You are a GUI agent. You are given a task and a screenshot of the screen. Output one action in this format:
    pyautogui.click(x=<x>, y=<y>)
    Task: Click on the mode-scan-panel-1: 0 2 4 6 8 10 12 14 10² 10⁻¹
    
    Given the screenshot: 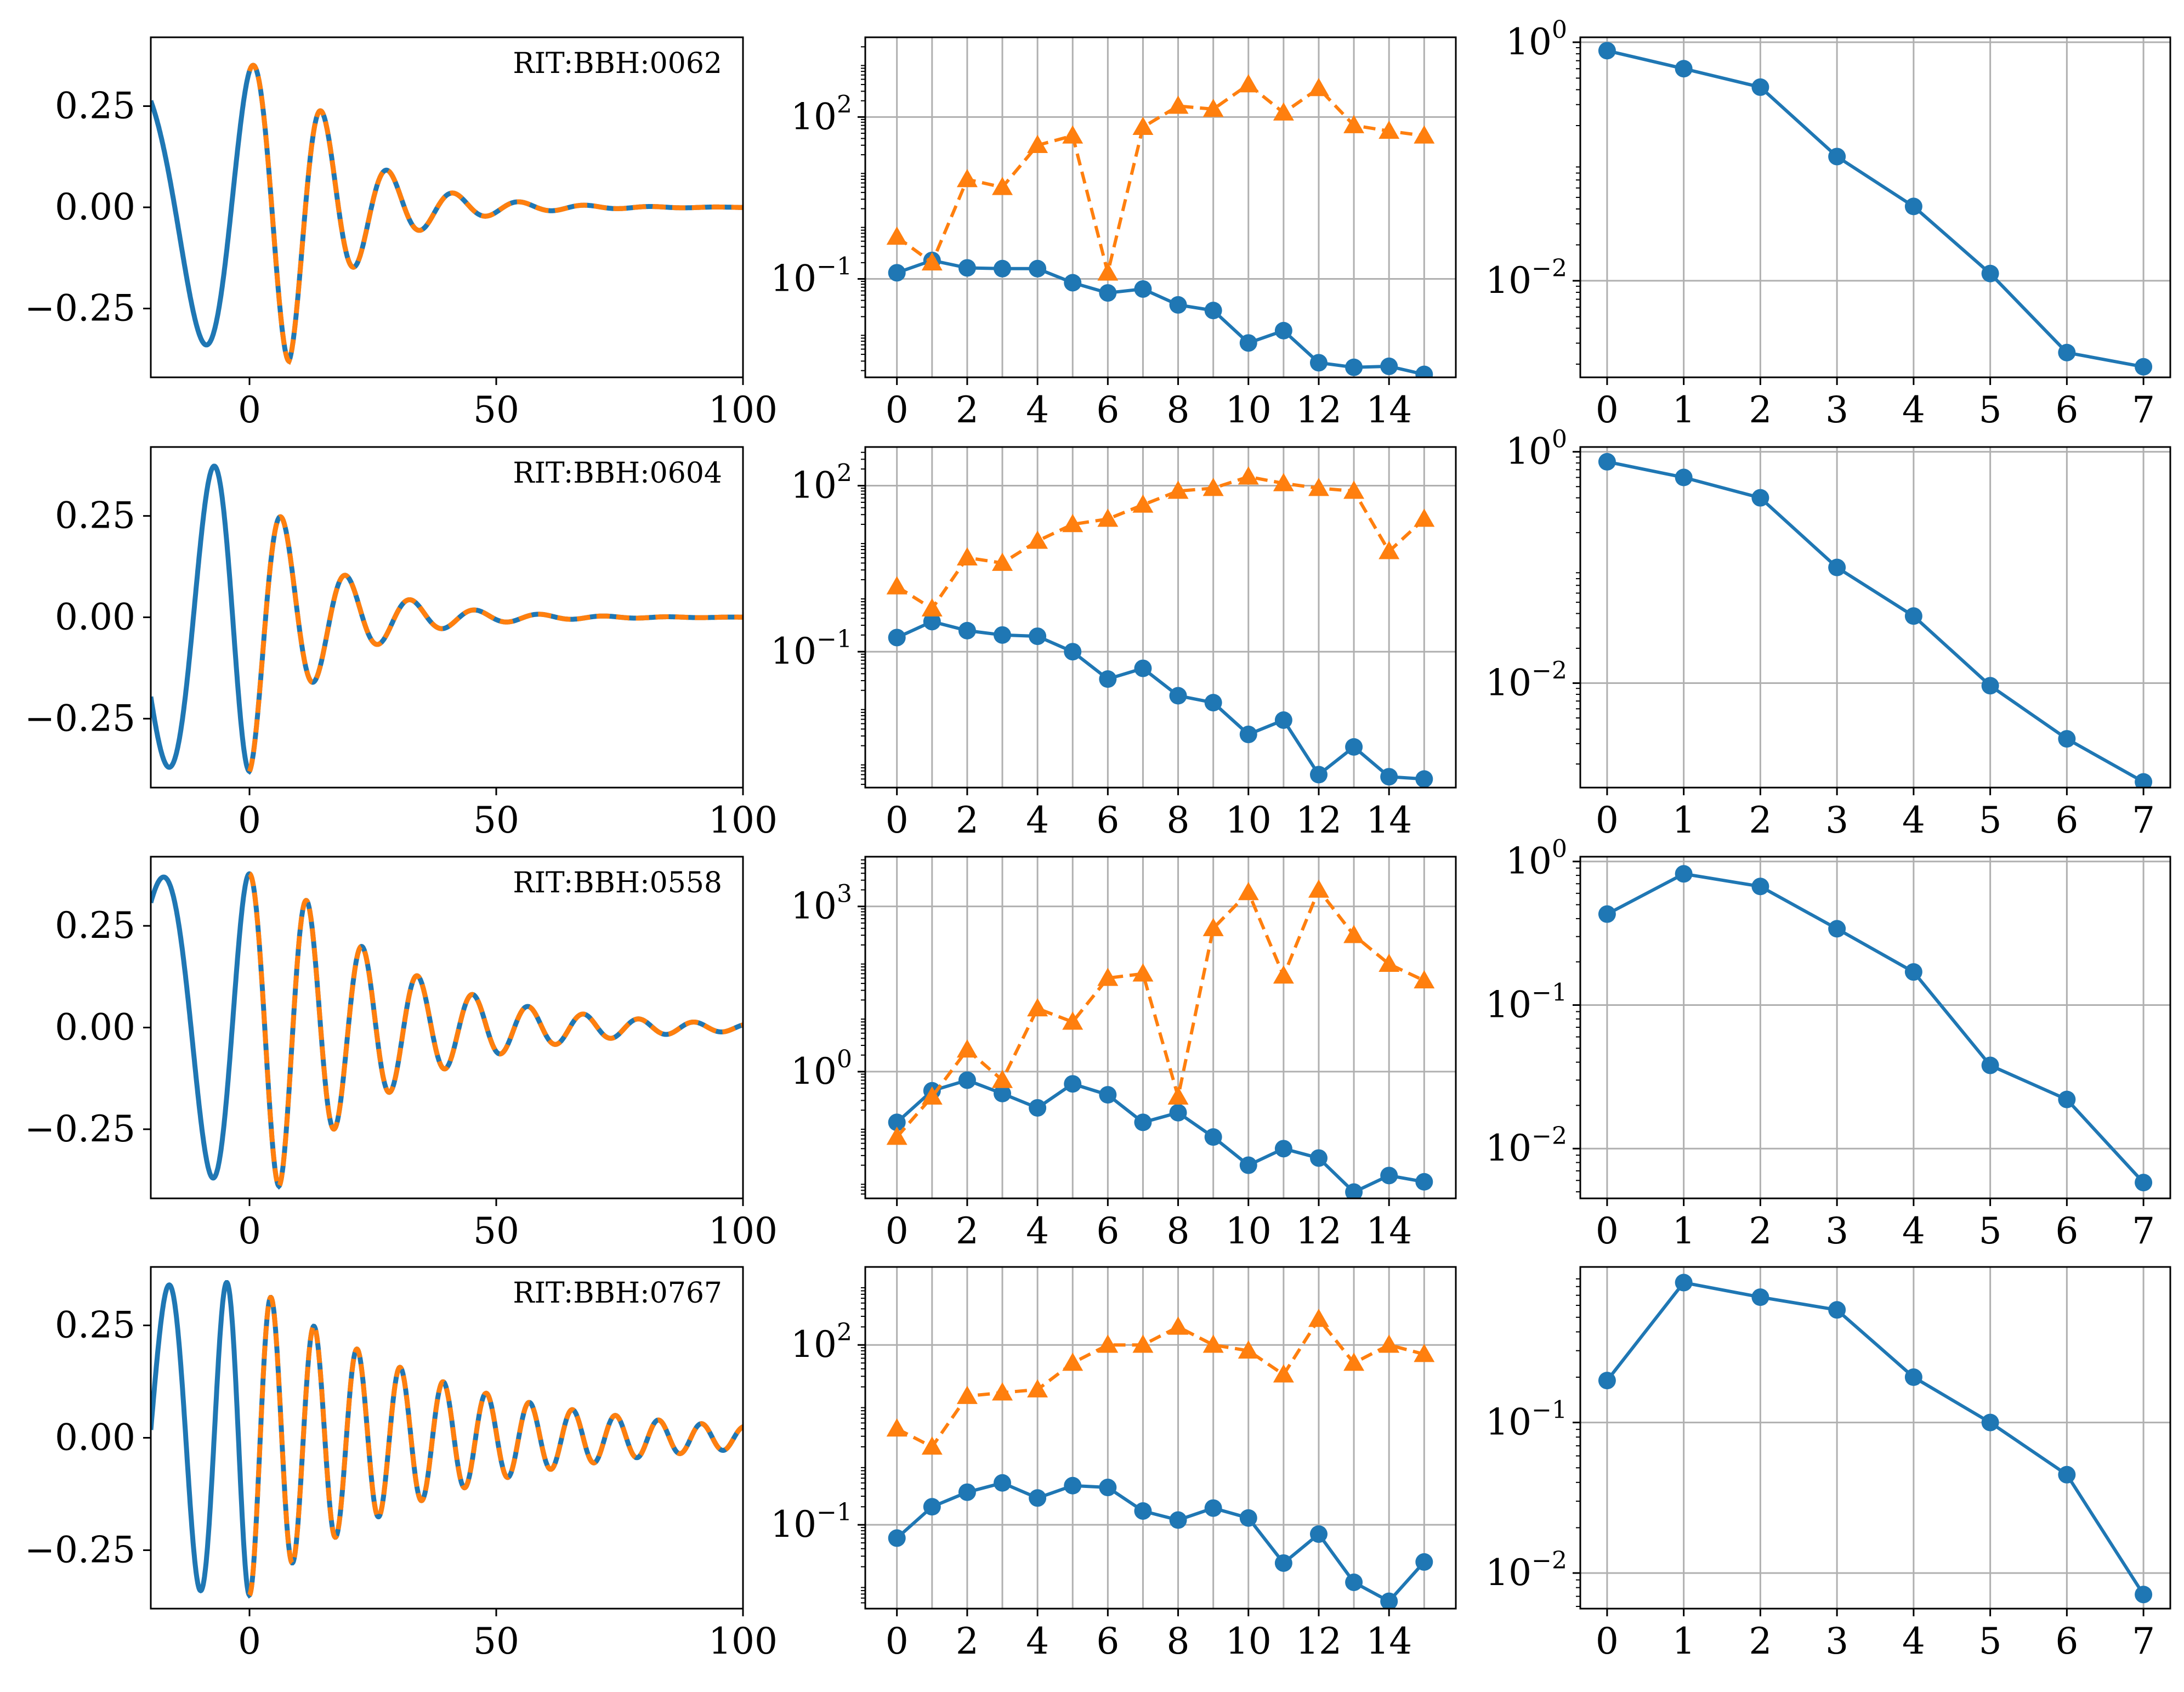 What is the action you would take?
    pyautogui.click(x=1113, y=643)
    